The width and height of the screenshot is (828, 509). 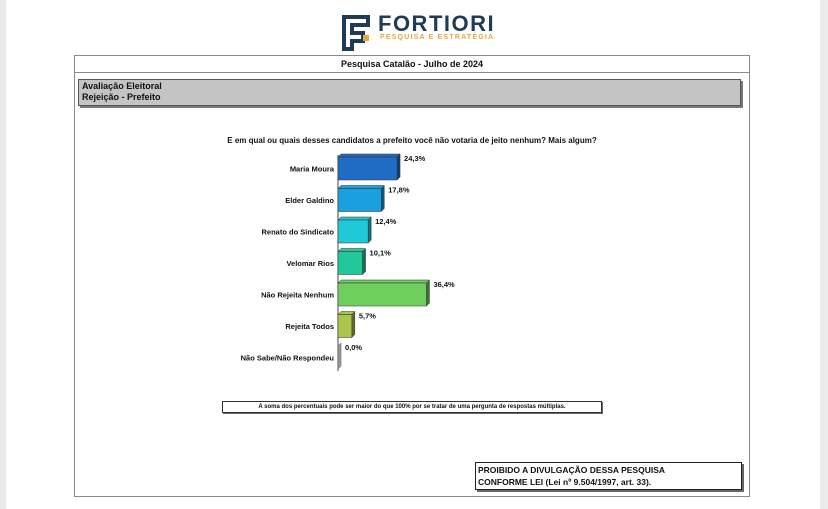 I want to click on category-label: Renato do Sindicato, so click(x=297, y=232).